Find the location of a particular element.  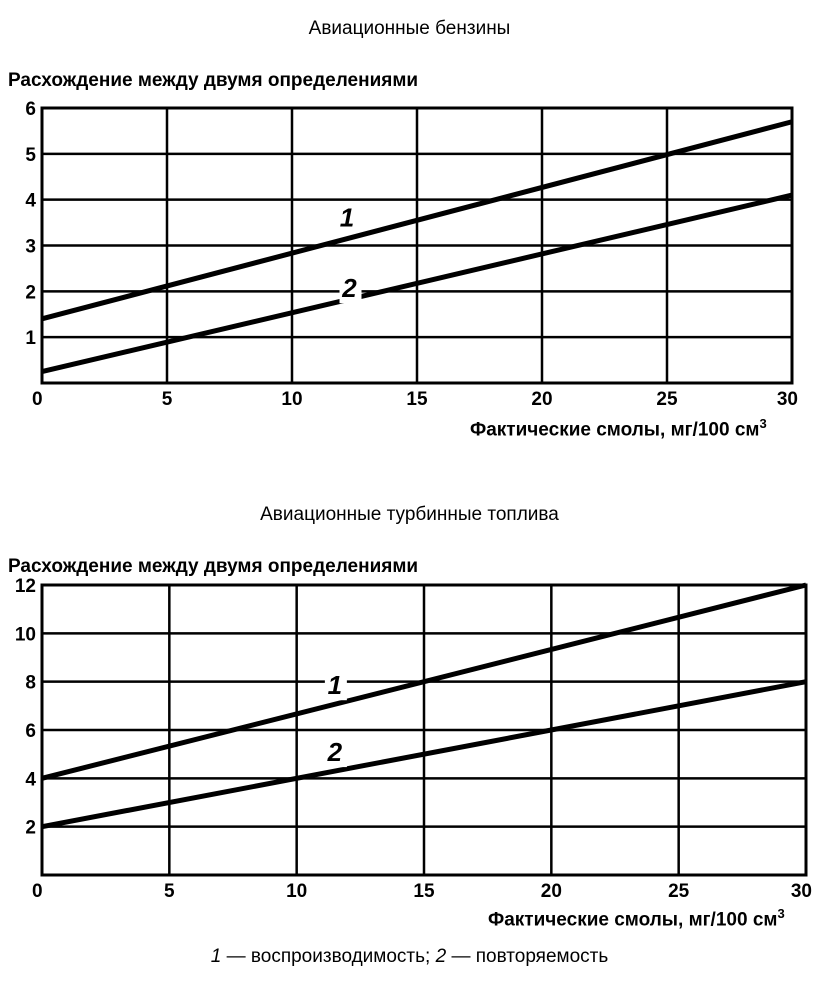

caption-series2-number: 2 is located at coordinates (441, 956).